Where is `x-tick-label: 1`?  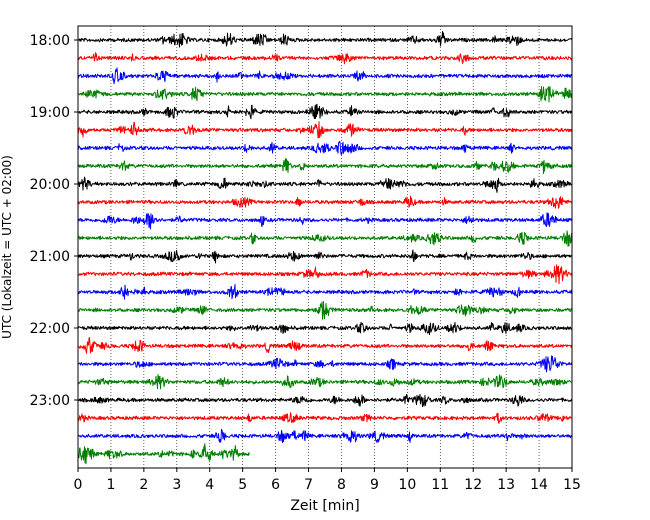 x-tick-label: 1 is located at coordinates (110, 485).